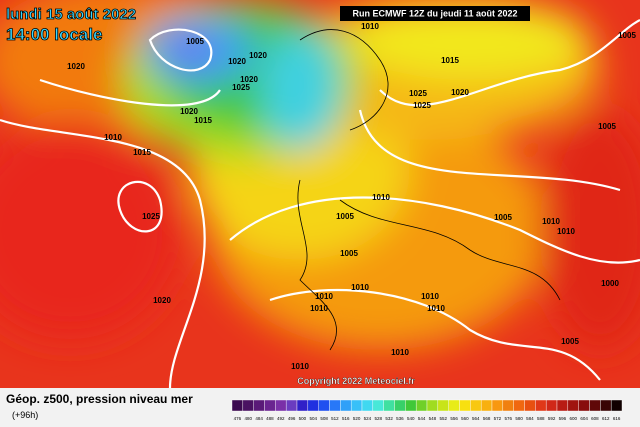  I want to click on legend-label: 536, so click(400, 418).